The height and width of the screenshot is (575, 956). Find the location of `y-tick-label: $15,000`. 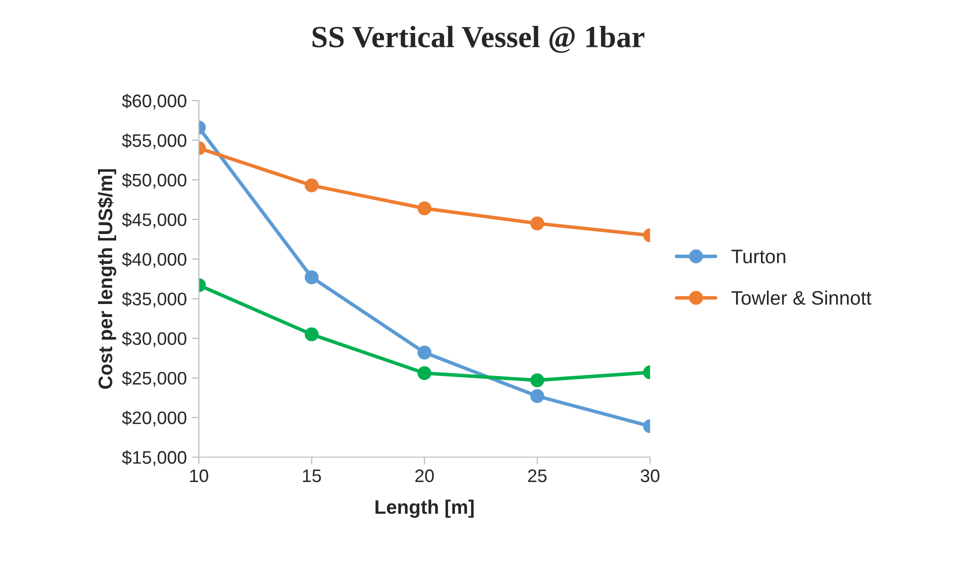

y-tick-label: $15,000 is located at coordinates (154, 458).